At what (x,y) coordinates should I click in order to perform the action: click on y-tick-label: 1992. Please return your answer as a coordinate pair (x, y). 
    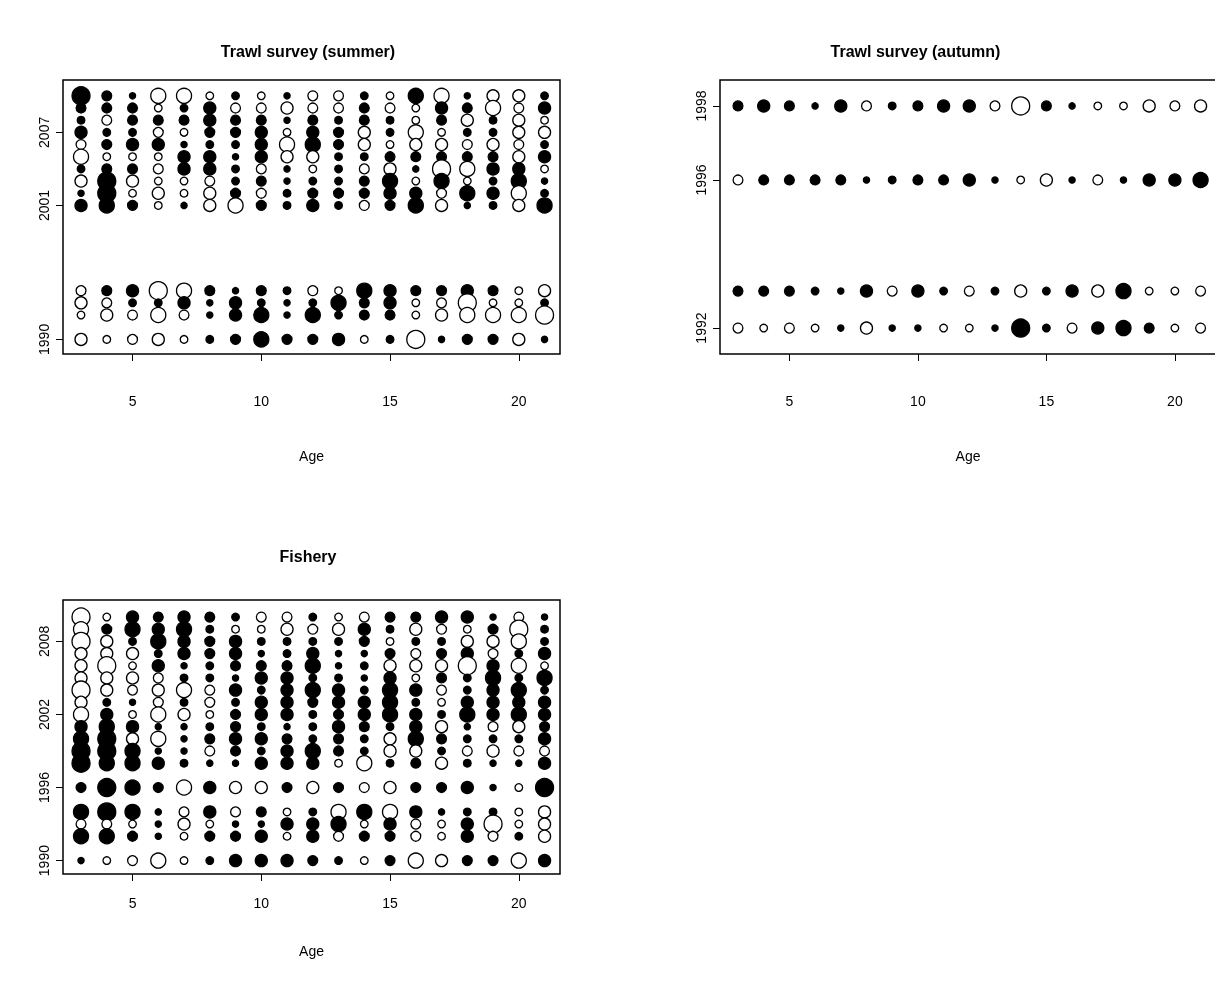
    Looking at the image, I should click on (701, 328).